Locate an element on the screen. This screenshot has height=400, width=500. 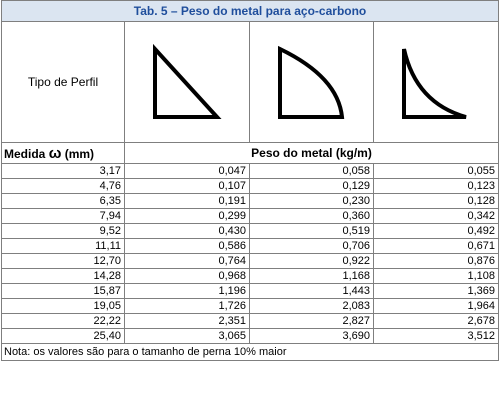
weight-cell-2: 1,168 is located at coordinates (311, 276).